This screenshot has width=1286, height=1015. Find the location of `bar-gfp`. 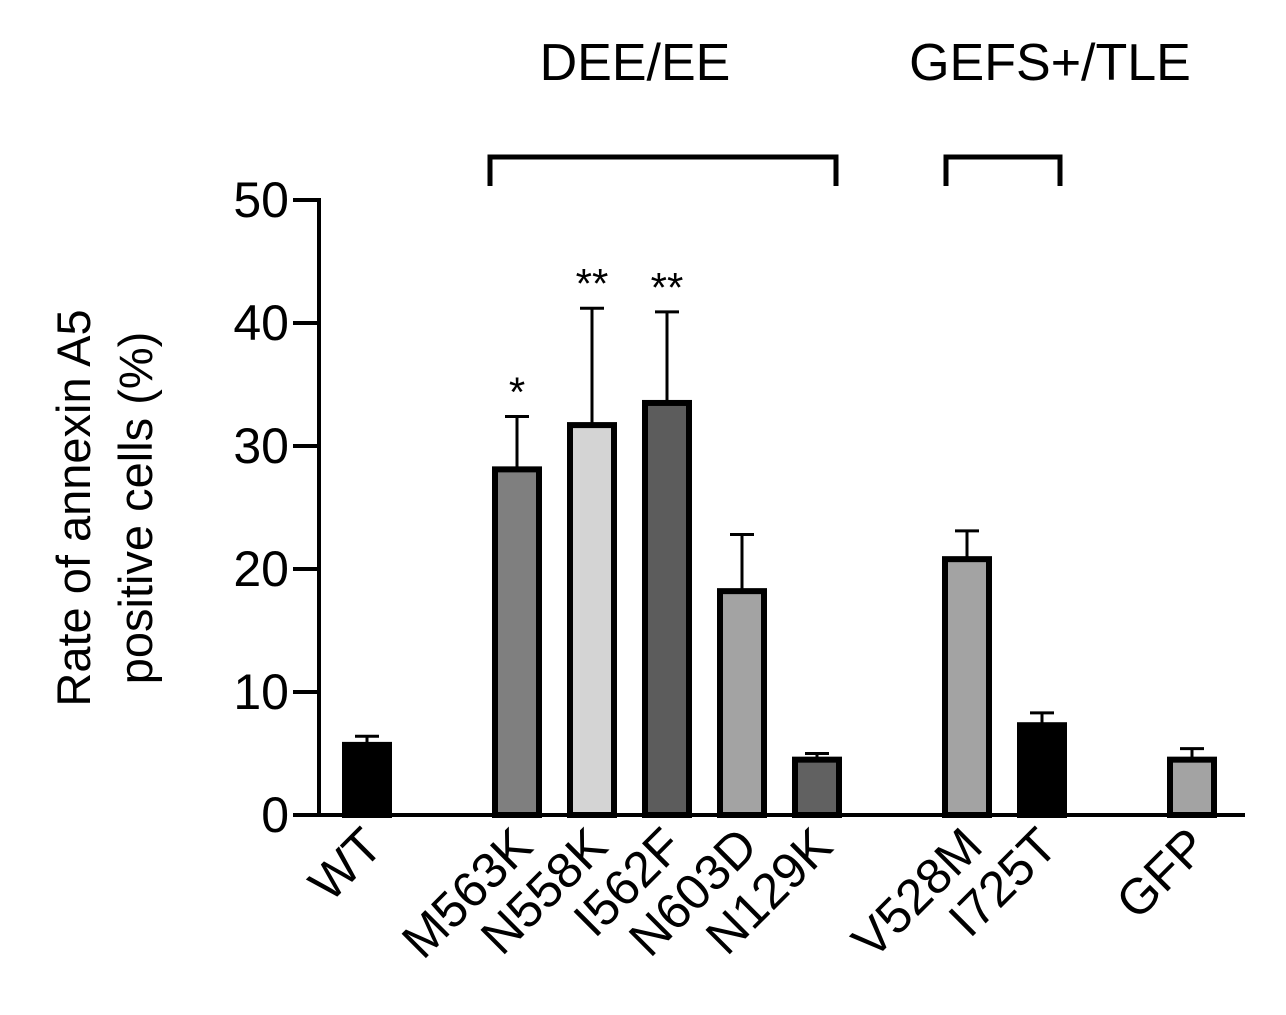

bar-gfp is located at coordinates (1192, 787).